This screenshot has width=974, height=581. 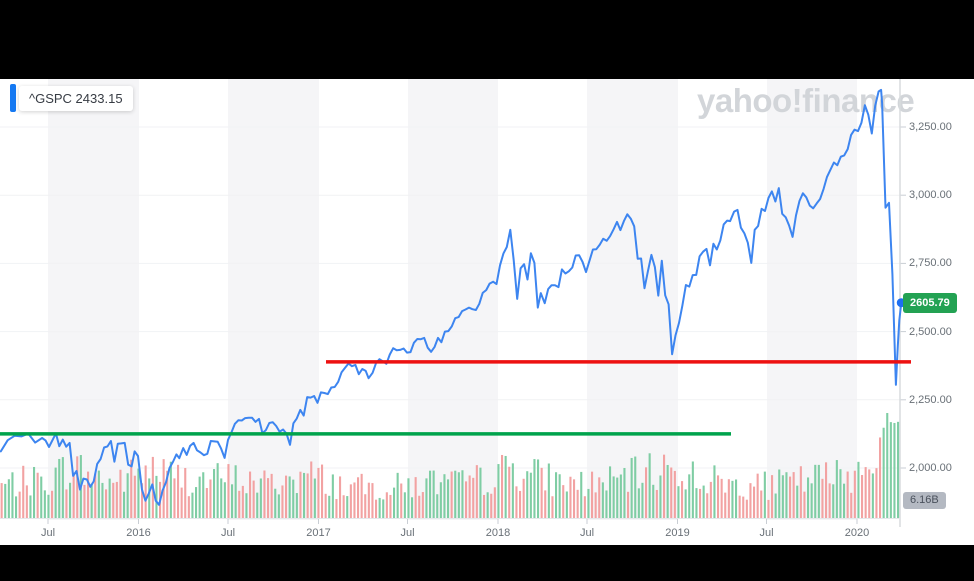 What do you see at coordinates (930, 127) in the screenshot?
I see `y-axis-label: 3,250.00` at bounding box center [930, 127].